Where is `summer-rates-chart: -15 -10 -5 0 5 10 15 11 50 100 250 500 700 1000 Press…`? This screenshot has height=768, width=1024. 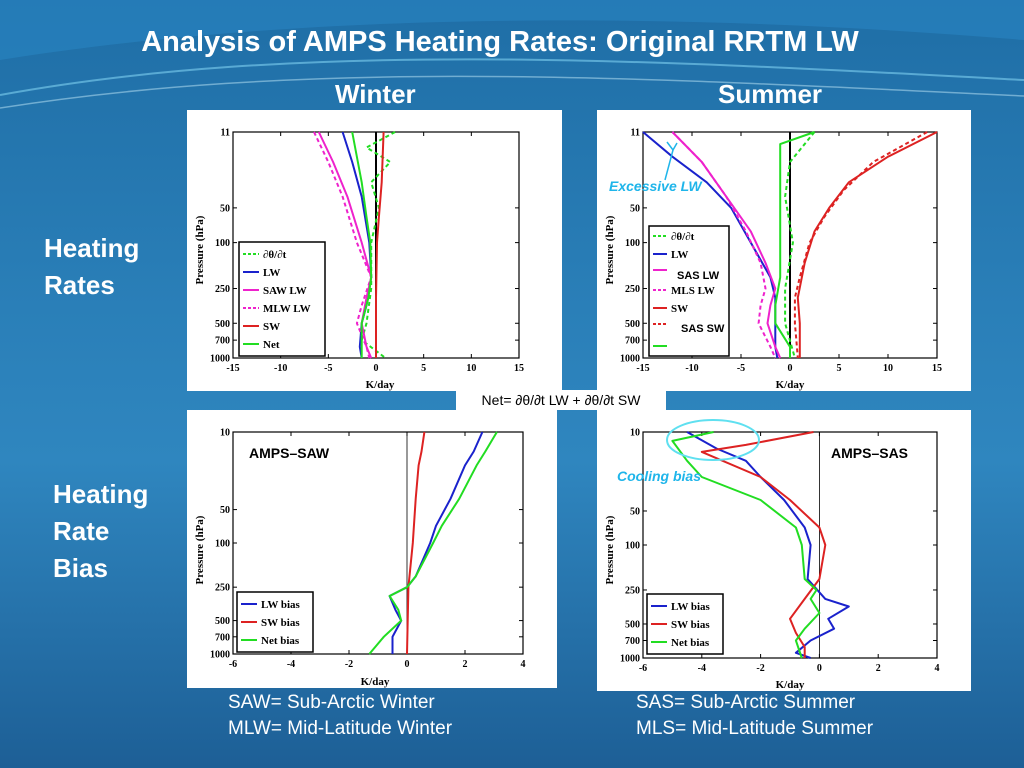
summer-rates-chart: -15 -10 -5 0 5 10 15 11 50 100 250 500 700 1000 Press… is located at coordinates (773, 260).